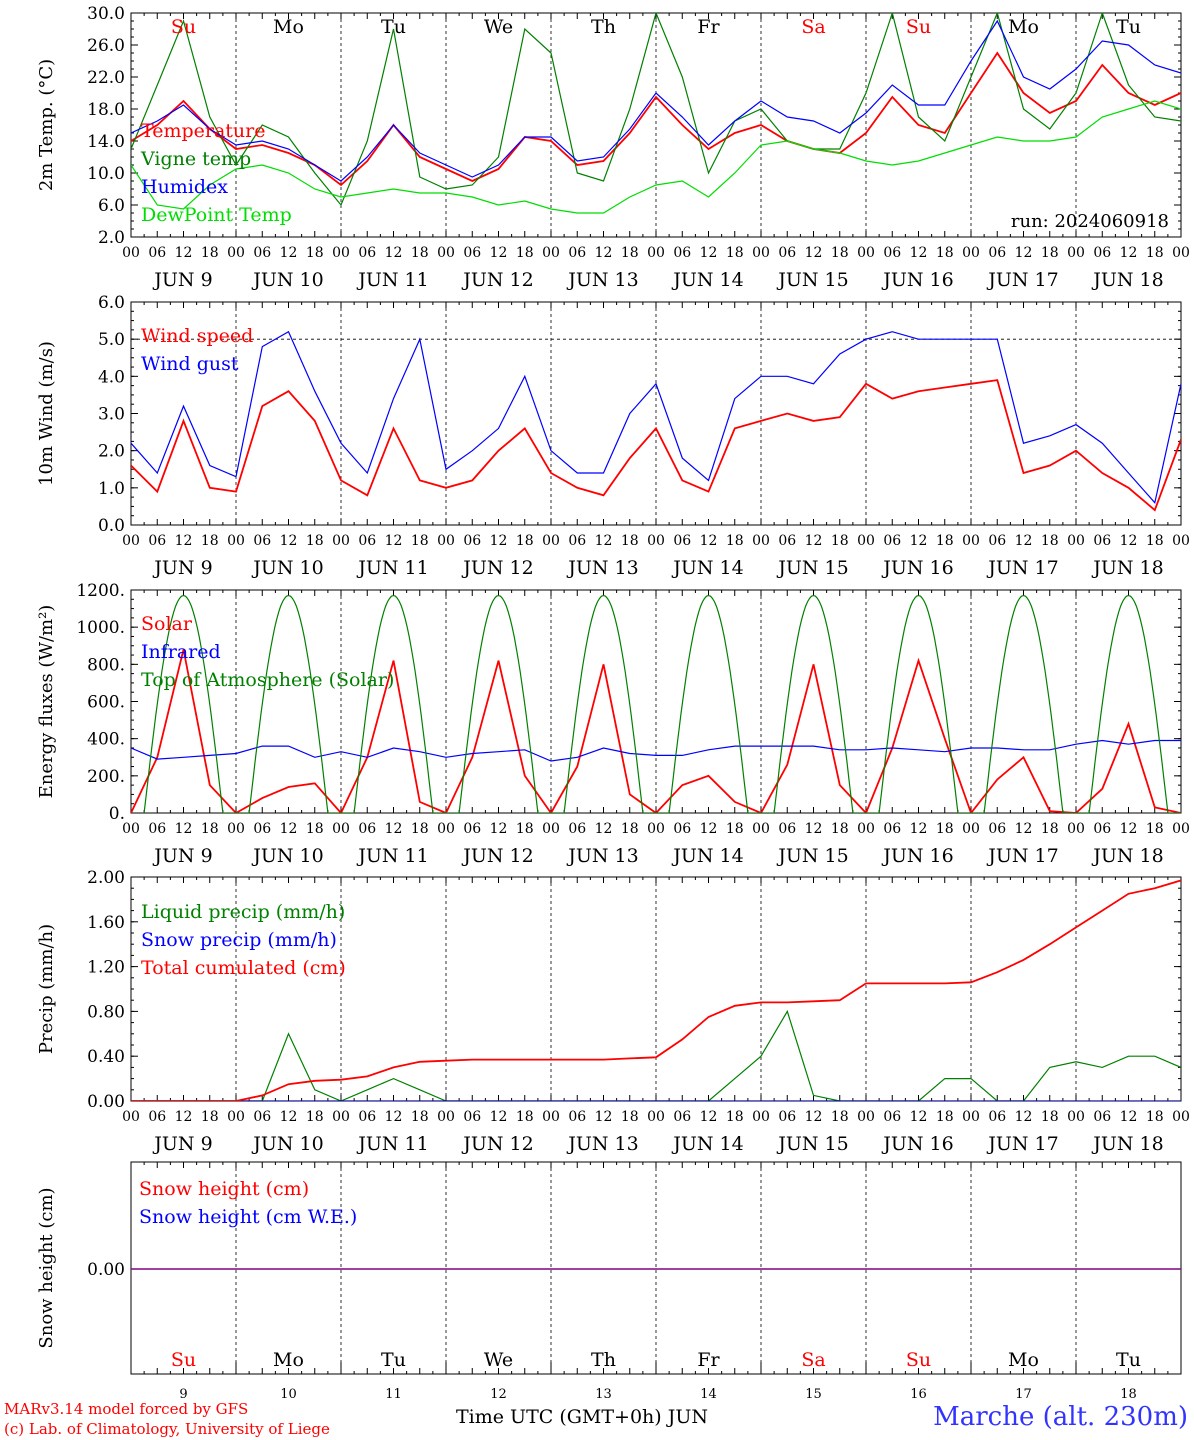  Describe the element at coordinates (392, 856) in the screenshot. I see `date-label: JUN 11` at that location.